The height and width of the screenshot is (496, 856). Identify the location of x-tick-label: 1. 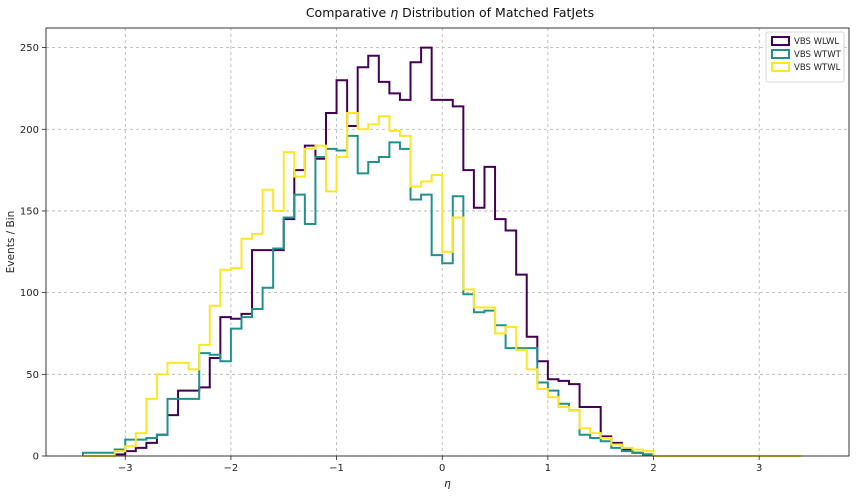
(548, 468).